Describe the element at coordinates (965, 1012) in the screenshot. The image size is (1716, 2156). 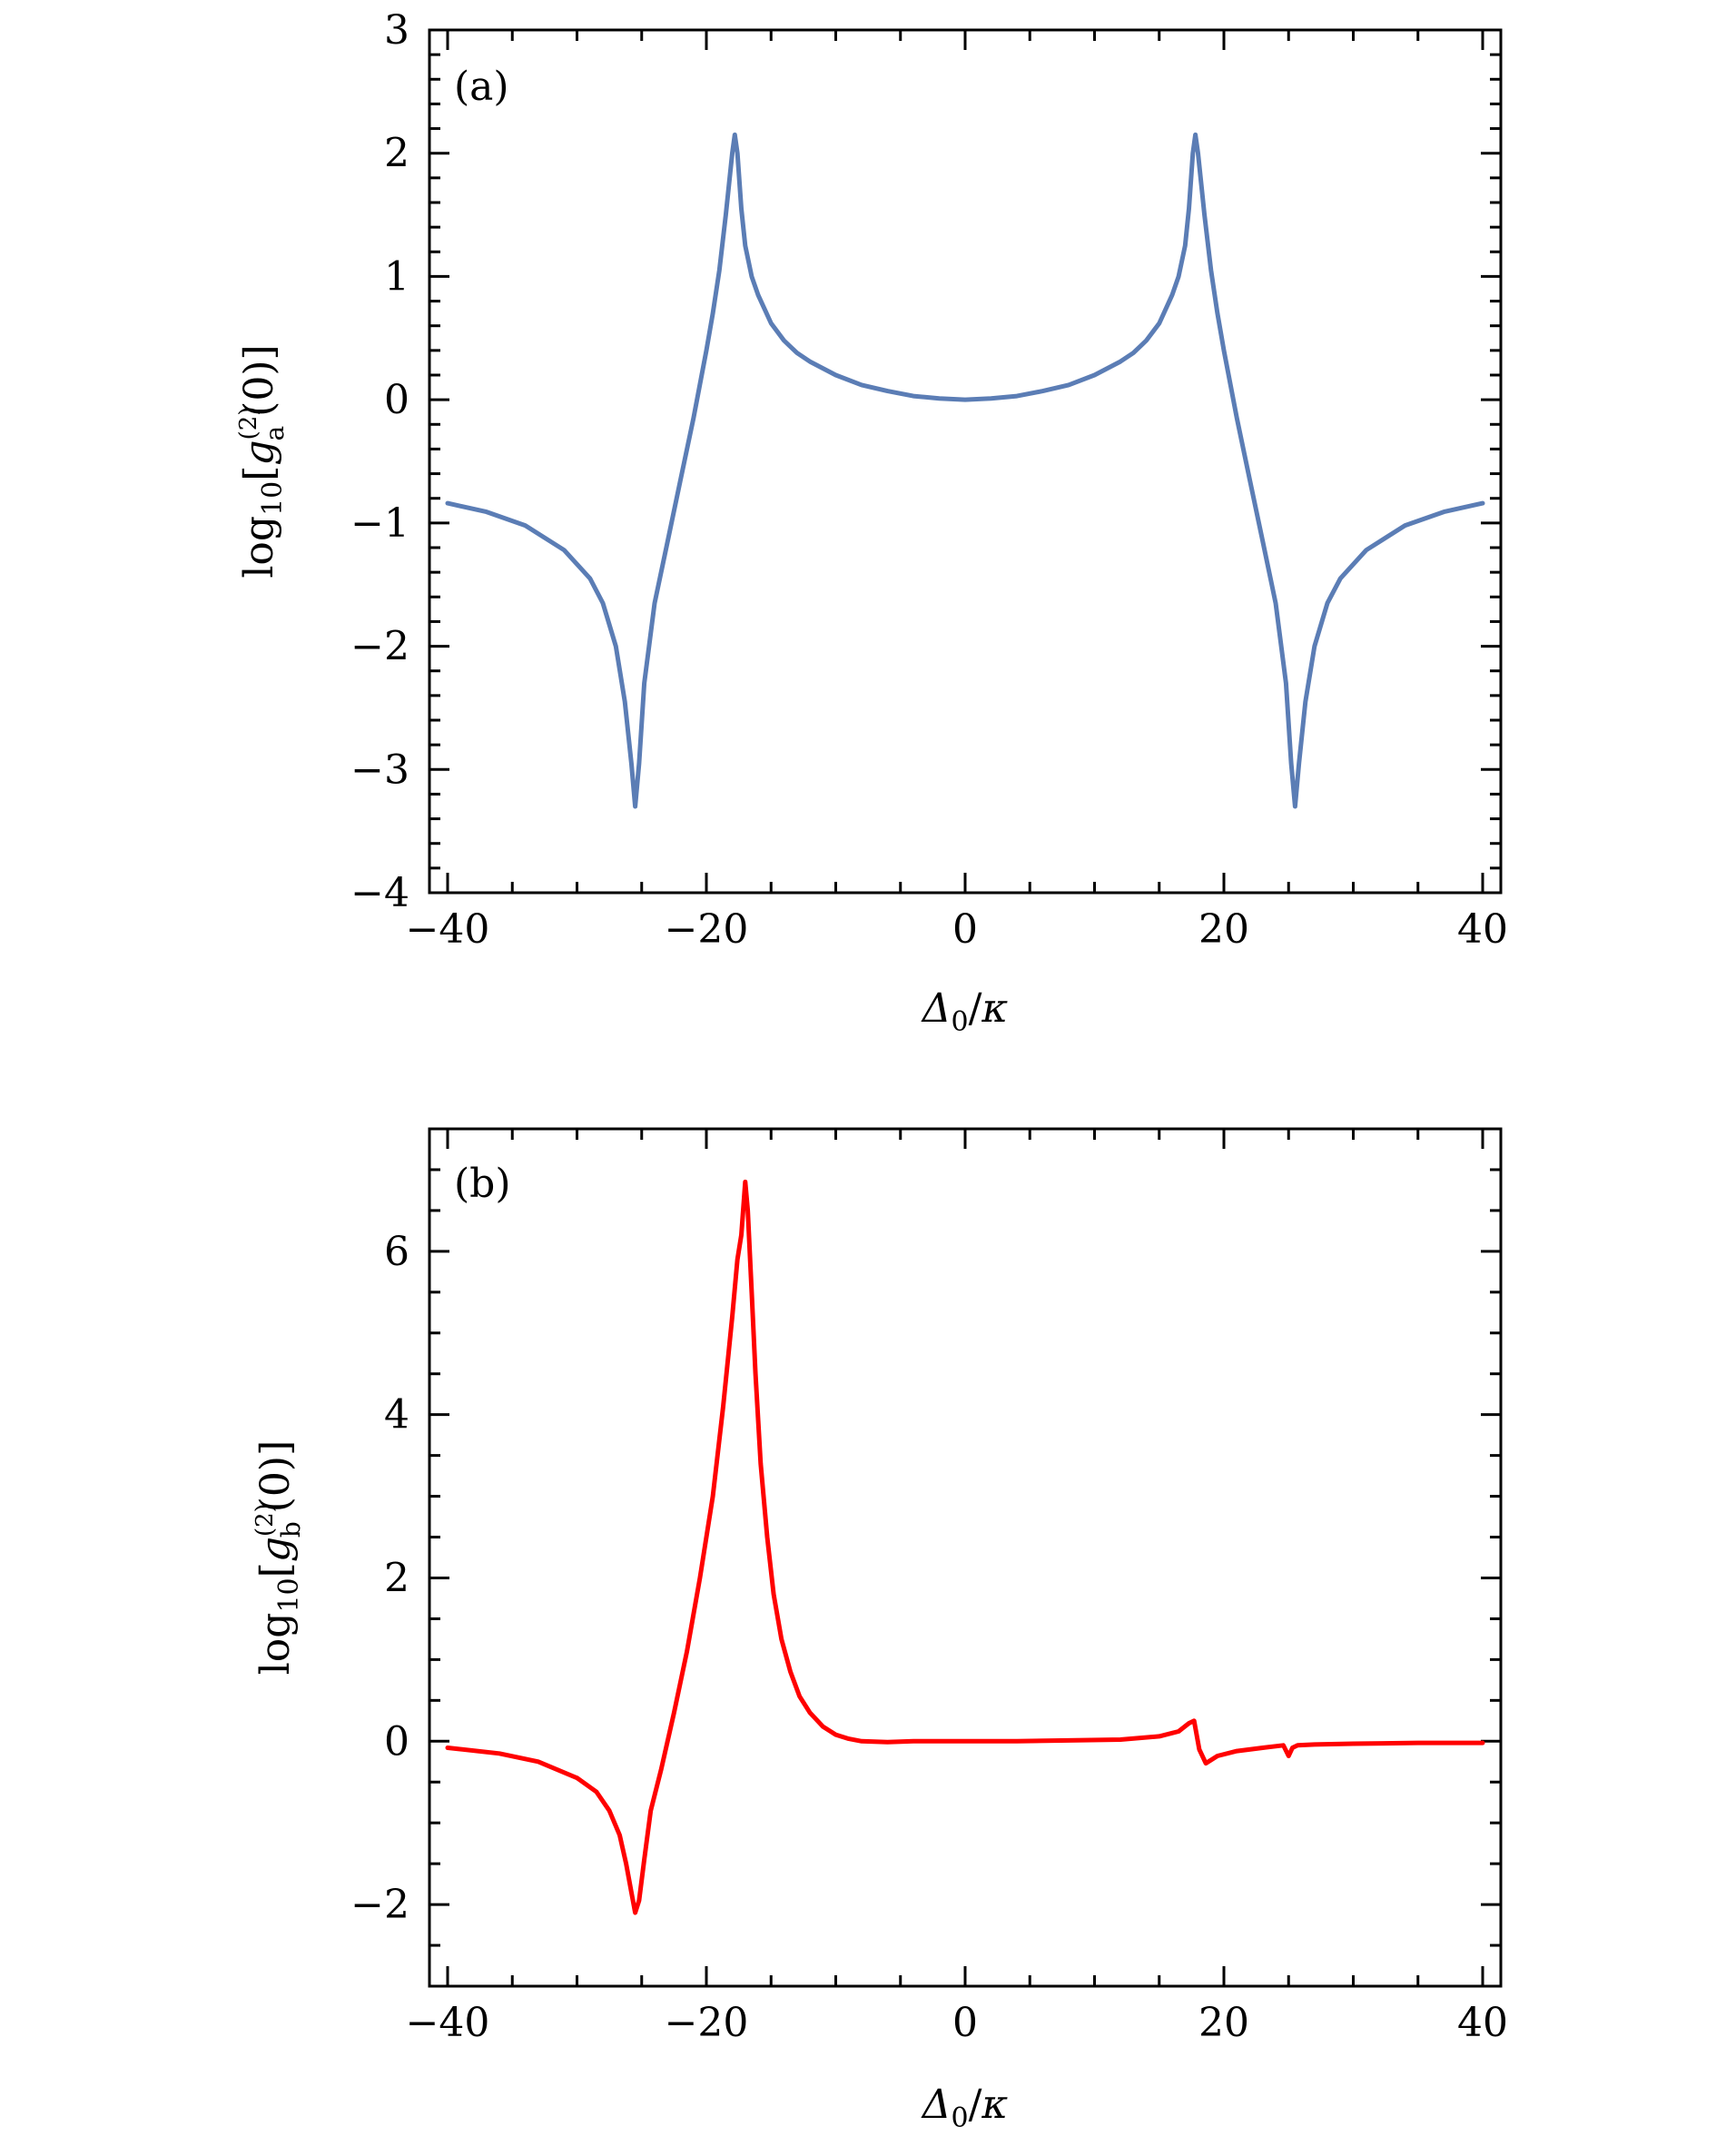
I see `panel-a-x-axis-title: Δ0/κ` at that location.